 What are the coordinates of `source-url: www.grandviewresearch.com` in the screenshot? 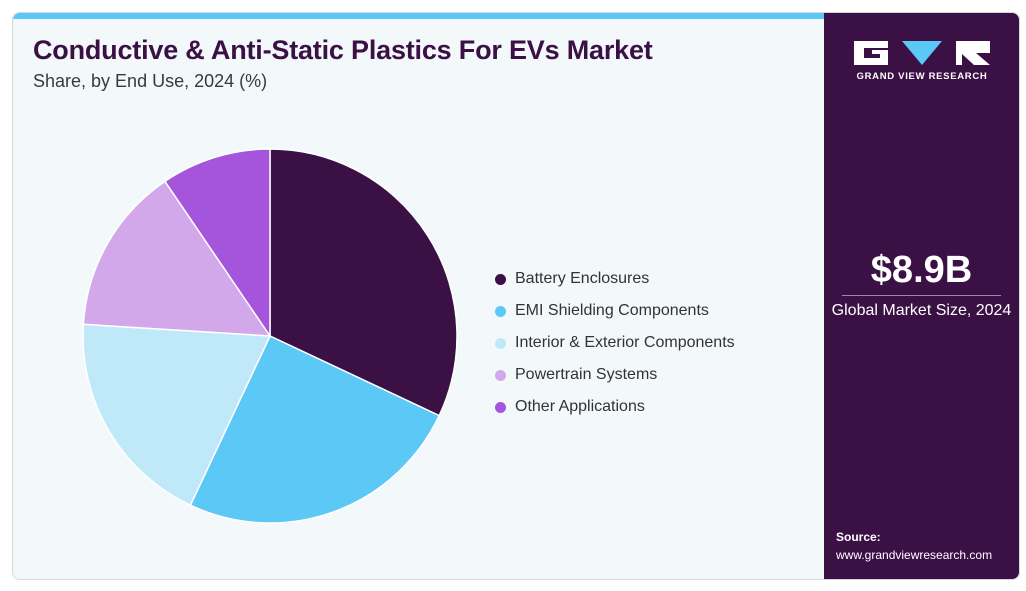 It's located at (914, 555).